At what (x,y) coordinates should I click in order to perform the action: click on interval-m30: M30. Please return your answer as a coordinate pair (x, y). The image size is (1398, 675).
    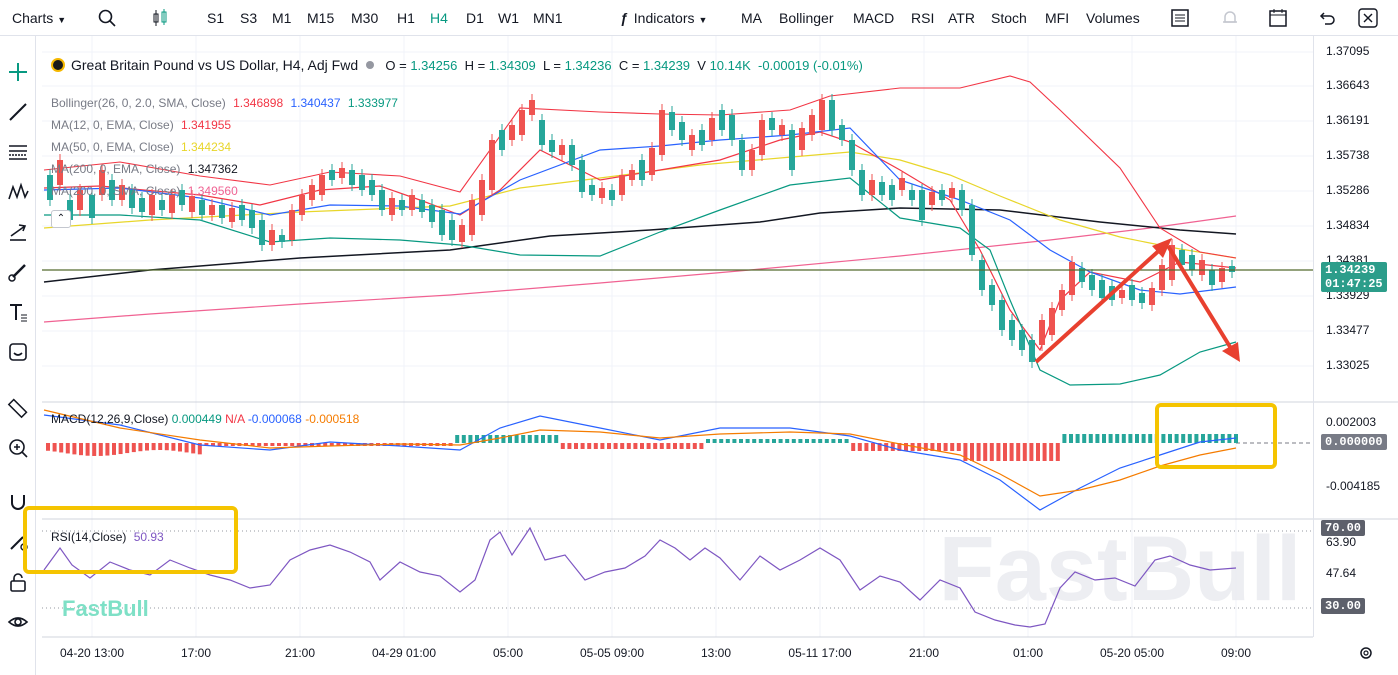
    Looking at the image, I should click on (365, 18).